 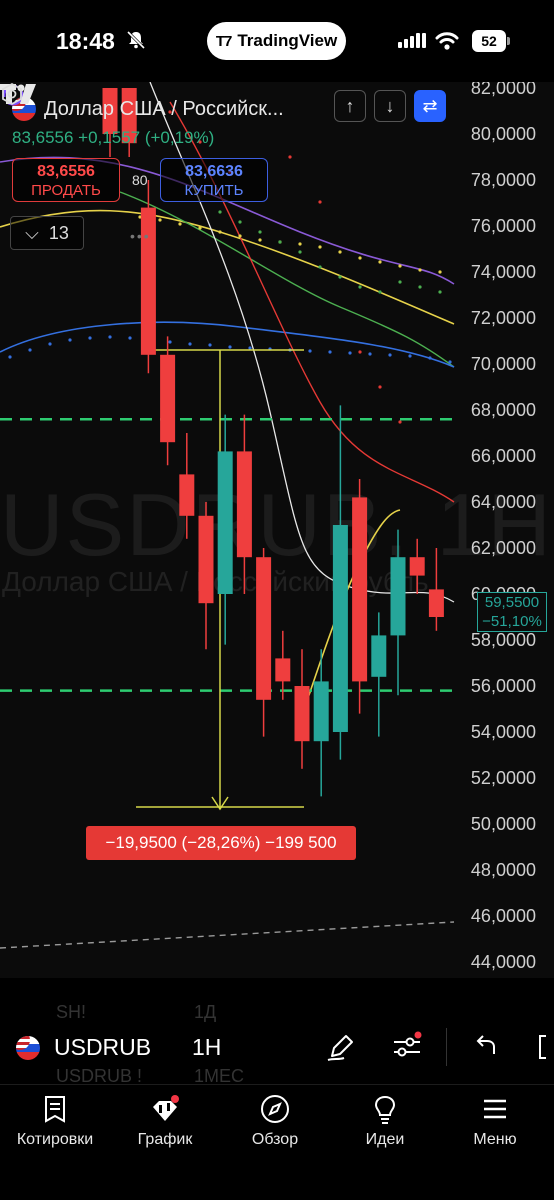 I want to click on price-axis-label: 68,0000, so click(x=503, y=410).